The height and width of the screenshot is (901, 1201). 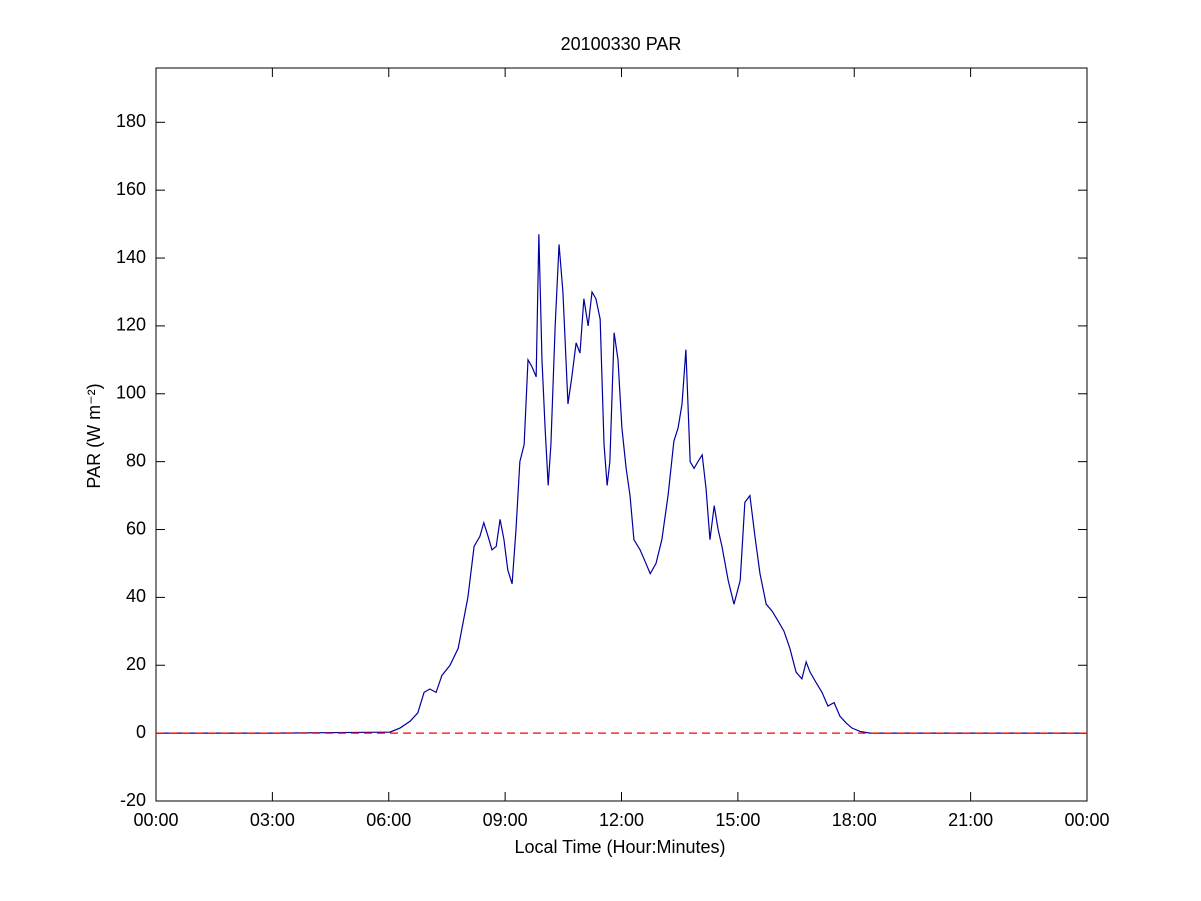 I want to click on y-tick-label: 140, so click(x=131, y=257).